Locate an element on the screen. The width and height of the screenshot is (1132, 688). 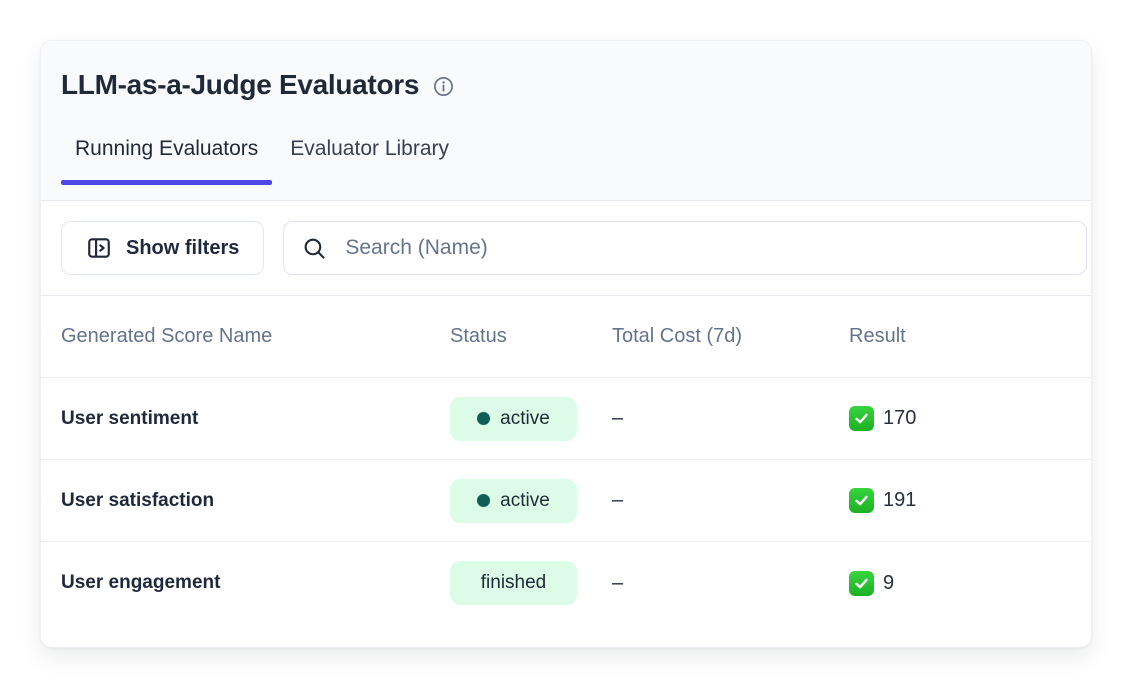
tab-running-evaluators: Running Evaluators is located at coordinates (167, 160).